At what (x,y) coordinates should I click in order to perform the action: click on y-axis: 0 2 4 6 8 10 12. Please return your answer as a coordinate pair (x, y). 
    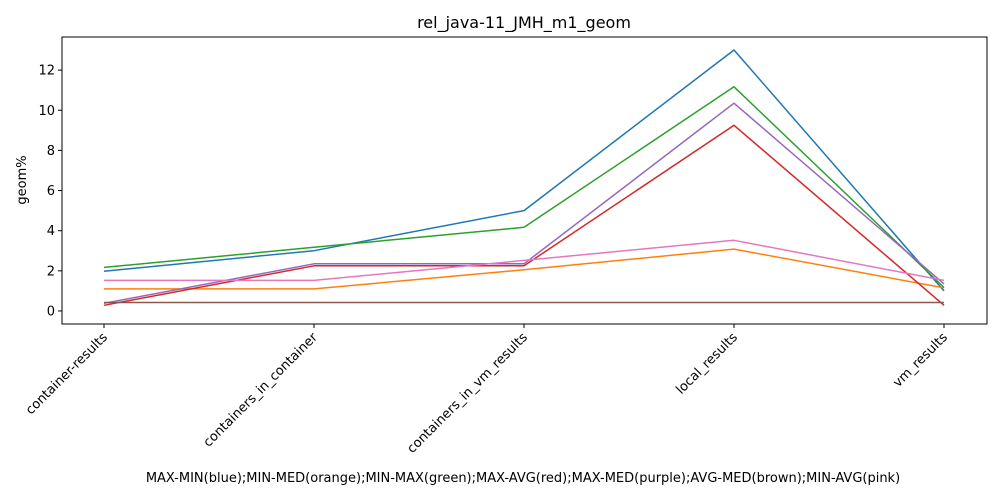
    Looking at the image, I should click on (50, 191).